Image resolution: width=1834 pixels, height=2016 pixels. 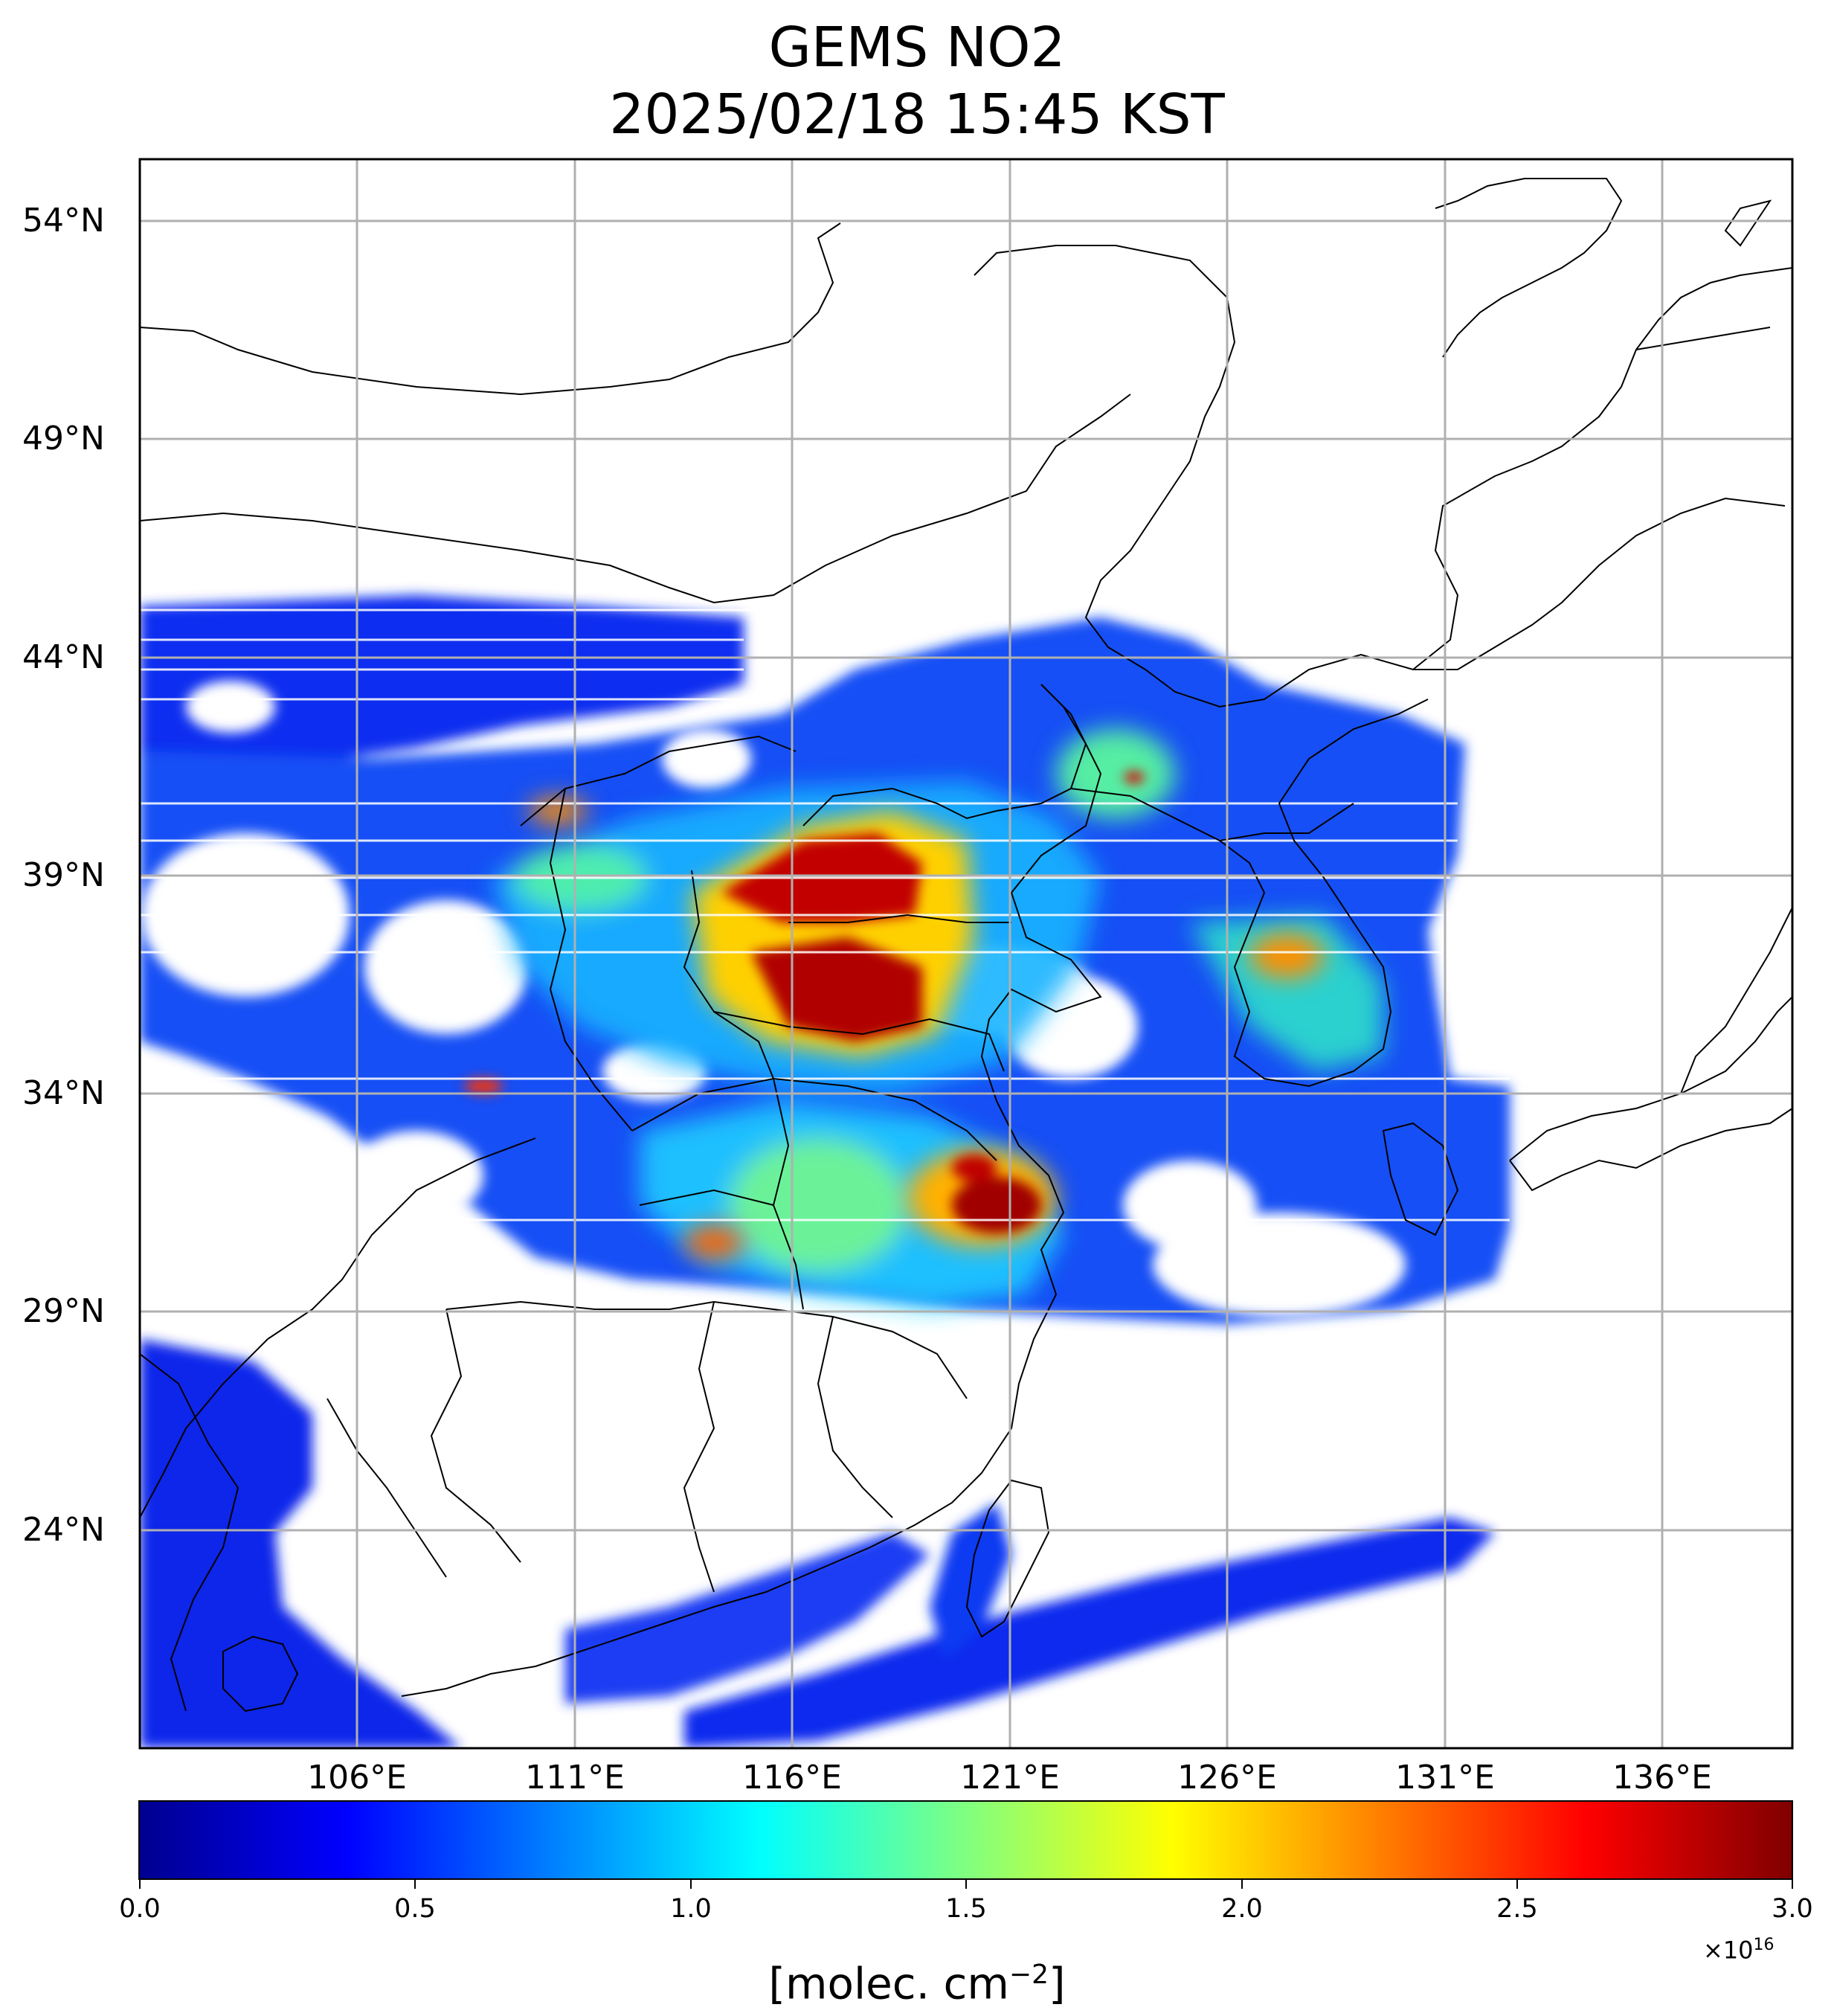 I want to click on lat-label-29: 29°N, so click(x=63, y=1311).